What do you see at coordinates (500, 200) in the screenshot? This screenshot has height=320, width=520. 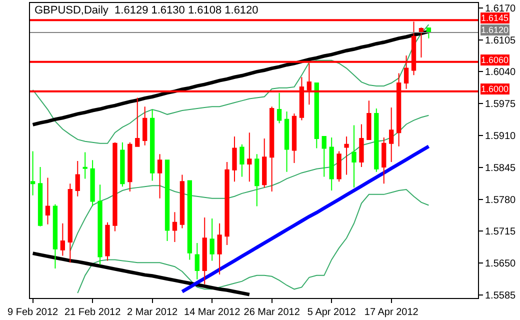 I see `y-tick-label: 1.5780` at bounding box center [500, 200].